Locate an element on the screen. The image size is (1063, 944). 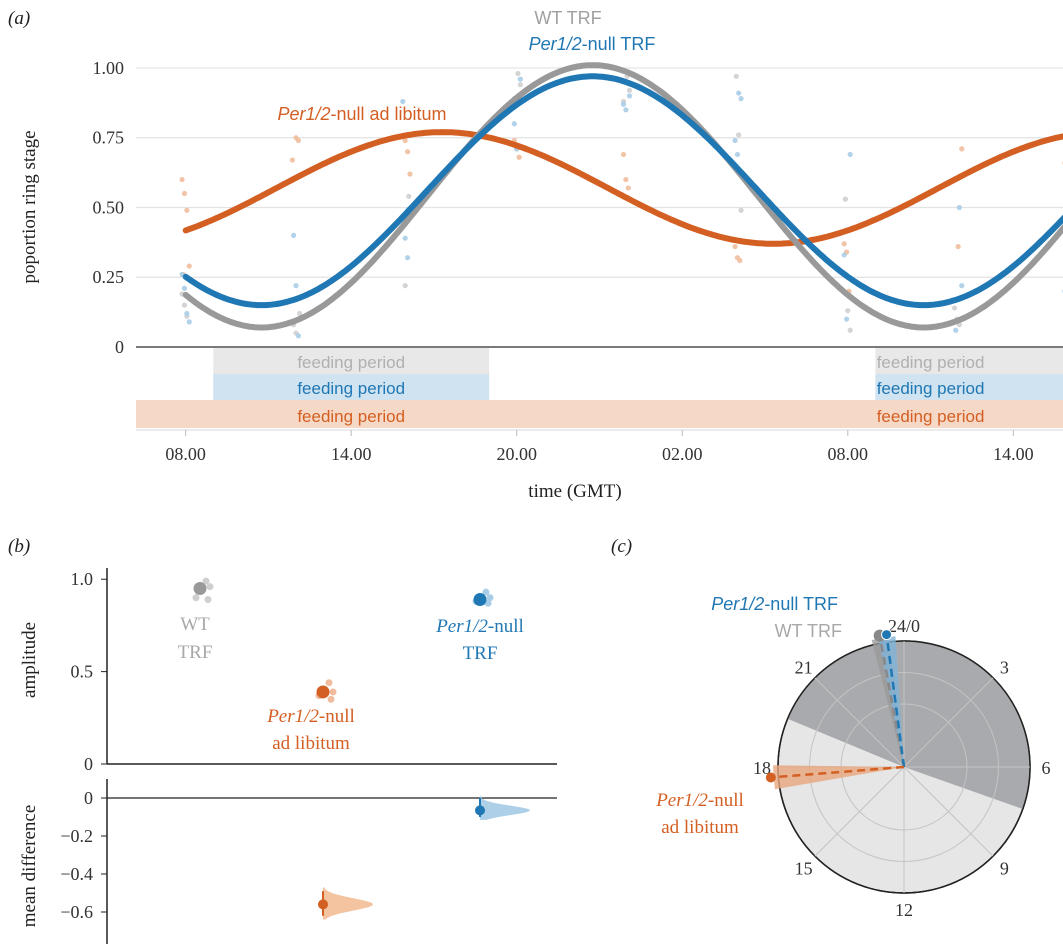
c-phase-line-adlib is located at coordinates (837, 772).